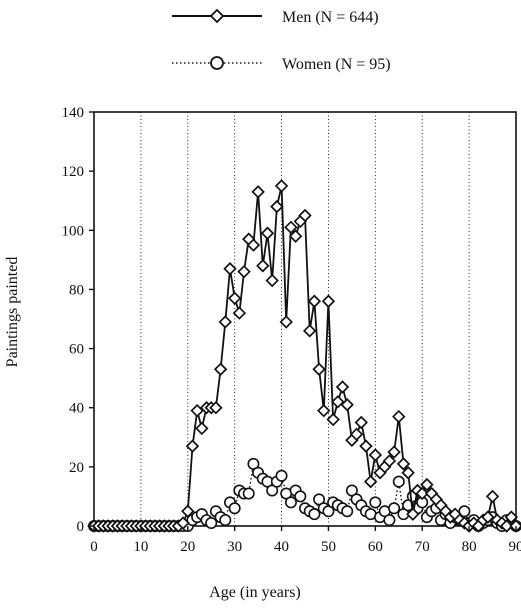 This screenshot has width=521, height=610. Describe the element at coordinates (73, 172) in the screenshot. I see `y-tick-label-120: 120` at that location.